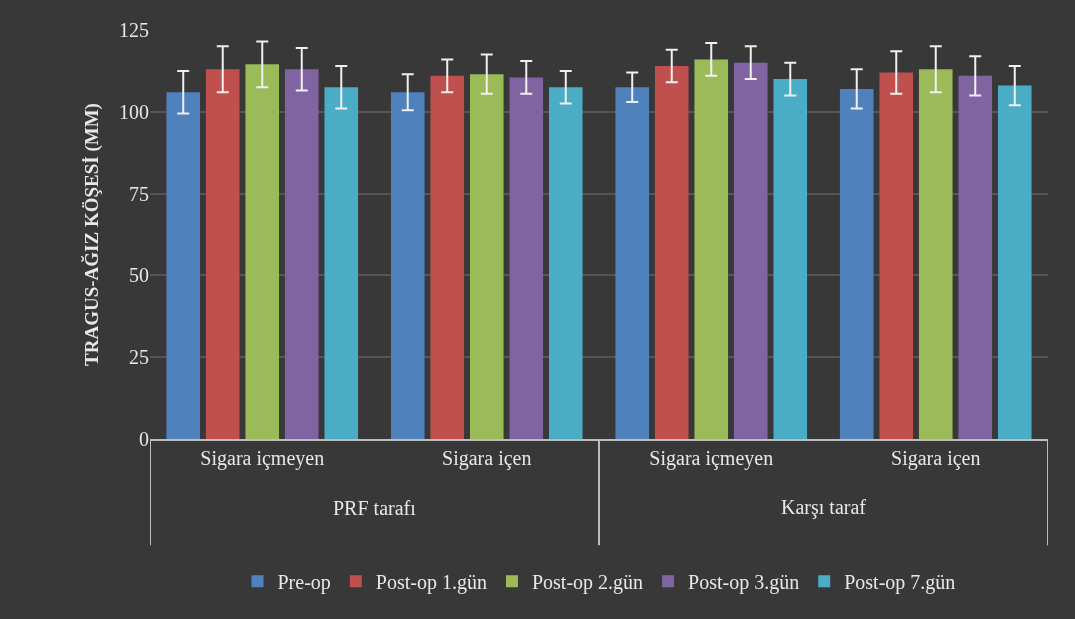 This screenshot has width=1075, height=619. Describe the element at coordinates (144, 439) in the screenshot. I see `y-tick-label: 0` at that location.